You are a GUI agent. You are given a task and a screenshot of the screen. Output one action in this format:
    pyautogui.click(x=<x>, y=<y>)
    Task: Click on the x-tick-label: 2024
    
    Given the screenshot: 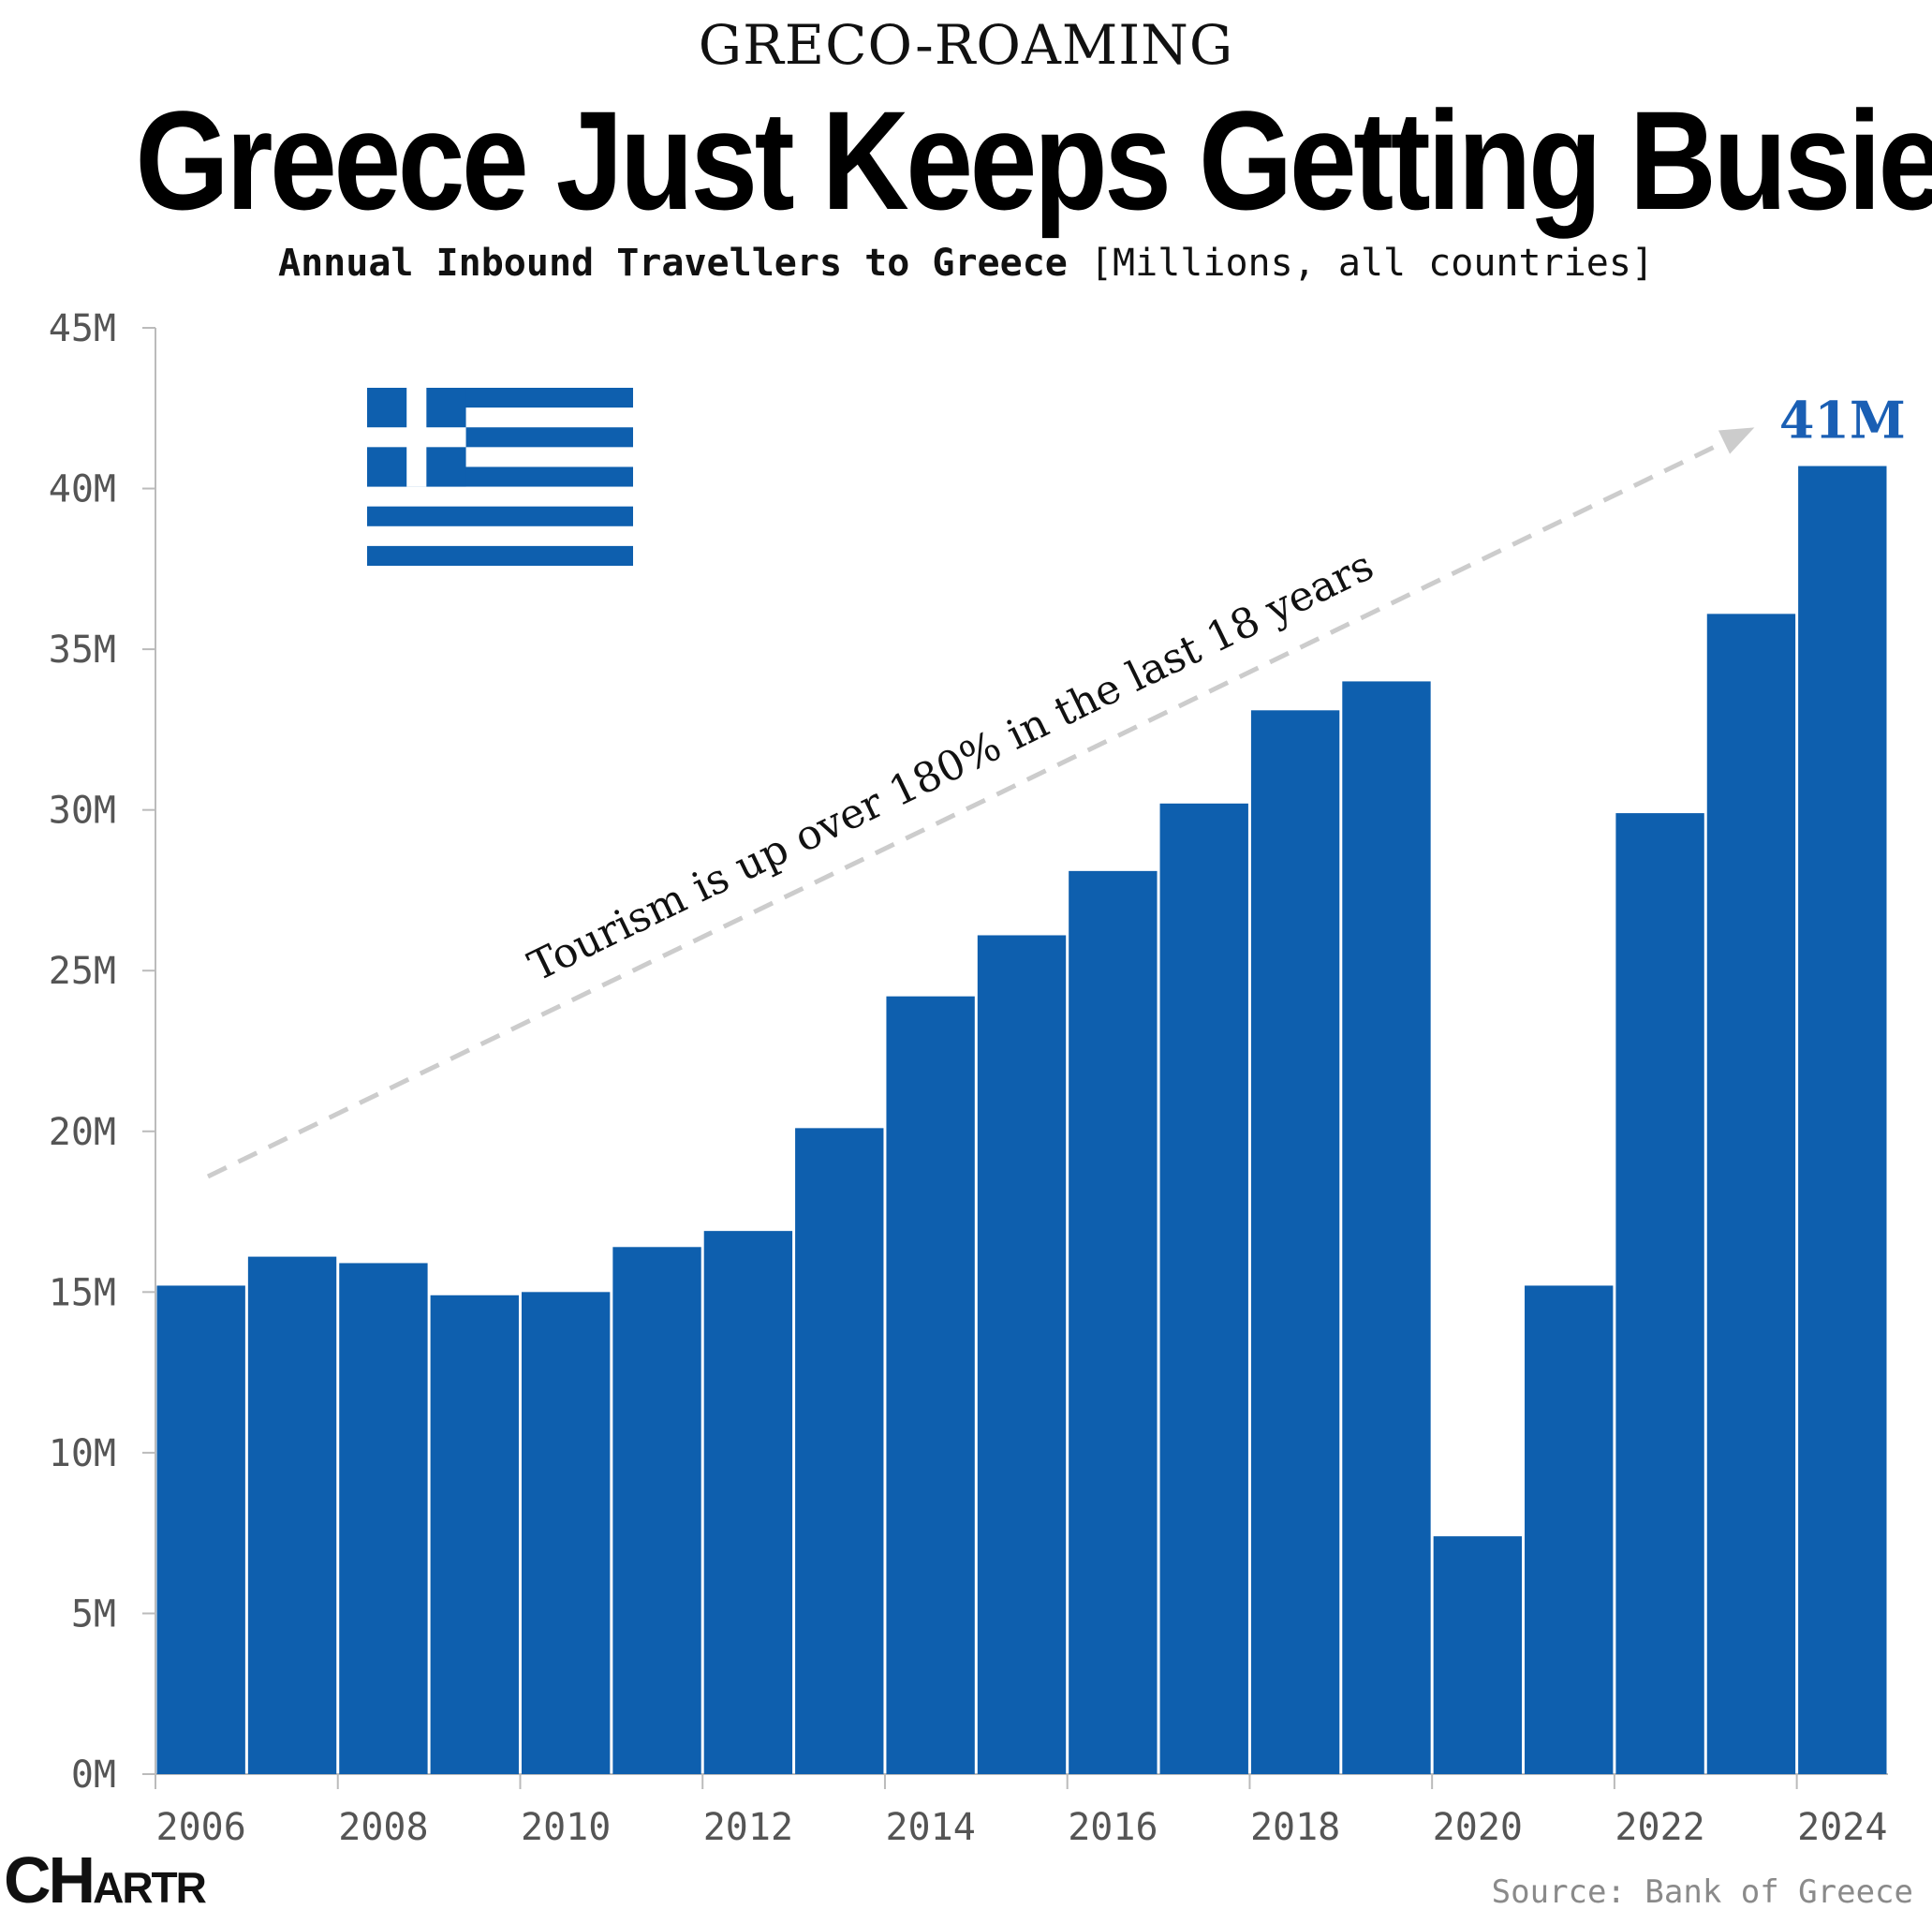 What is the action you would take?
    pyautogui.click(x=1842, y=1827)
    